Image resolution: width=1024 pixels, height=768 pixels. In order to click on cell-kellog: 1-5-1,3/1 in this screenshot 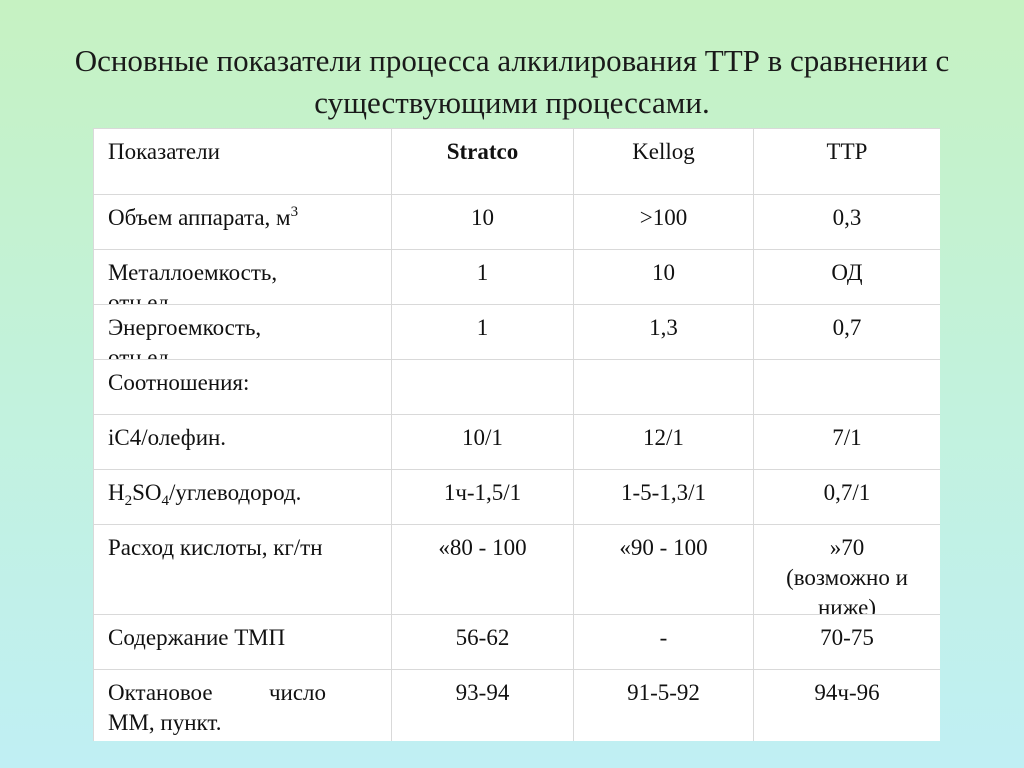, I will do `click(663, 497)`.